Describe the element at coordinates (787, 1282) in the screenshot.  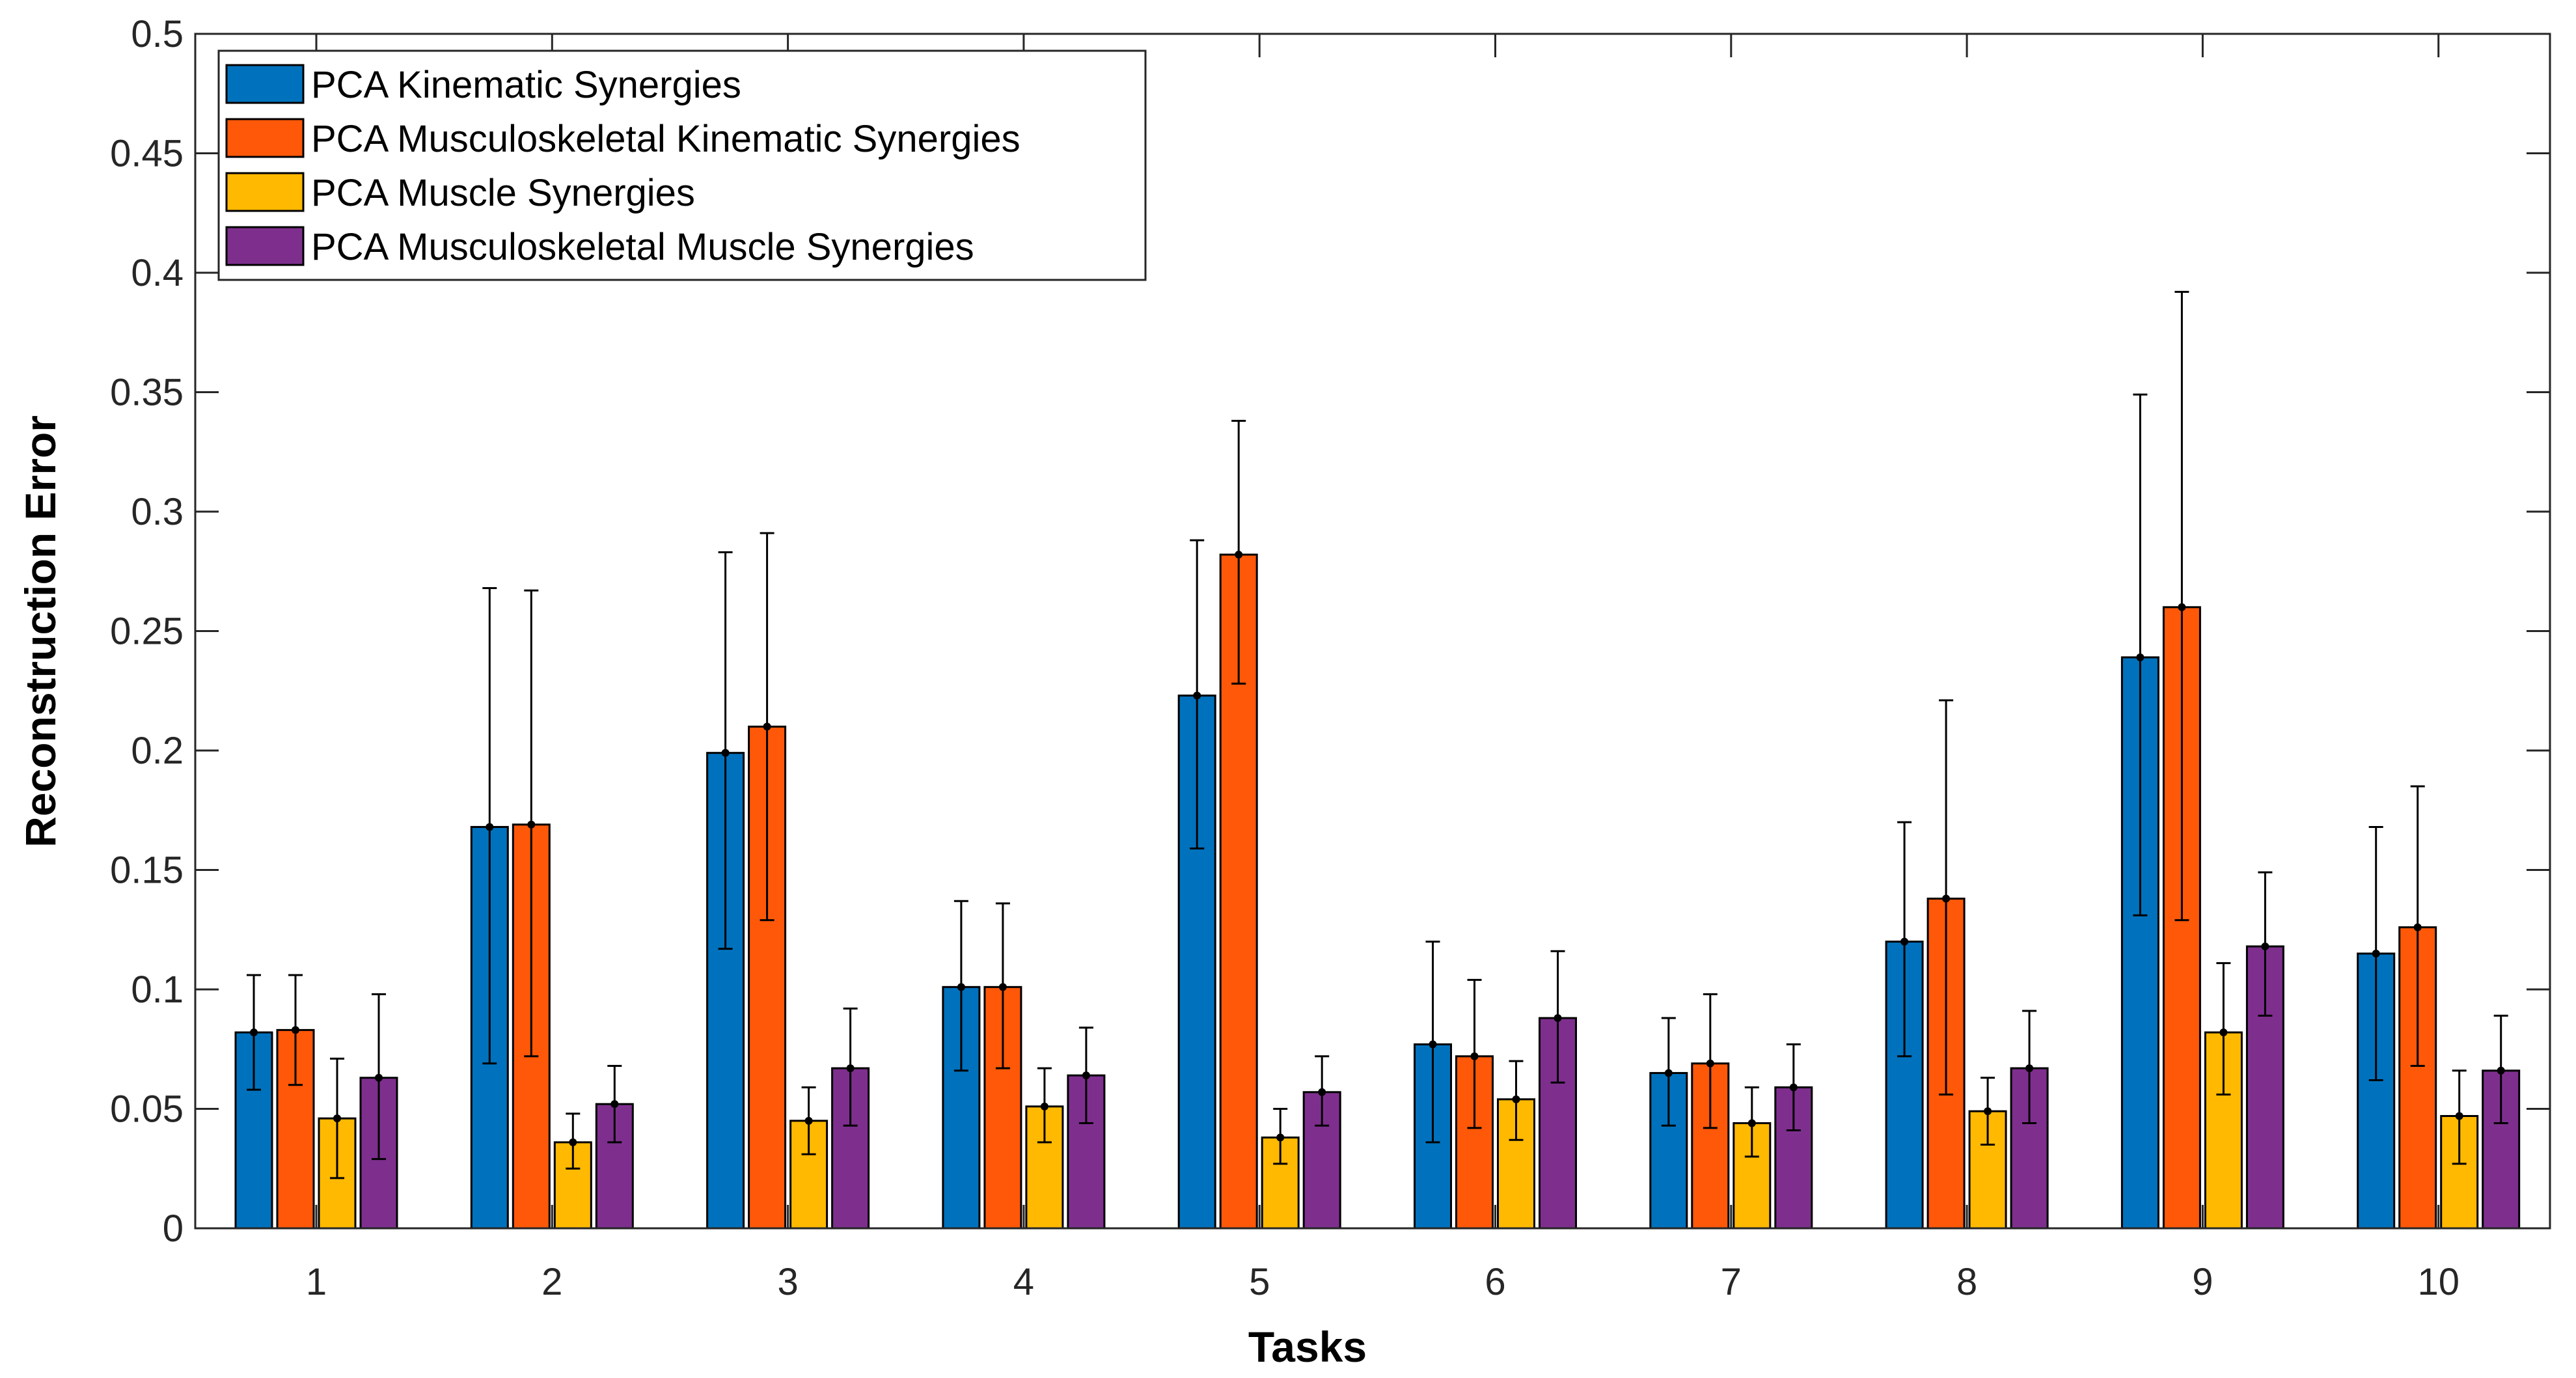
I see `x-tick-label: 3` at that location.